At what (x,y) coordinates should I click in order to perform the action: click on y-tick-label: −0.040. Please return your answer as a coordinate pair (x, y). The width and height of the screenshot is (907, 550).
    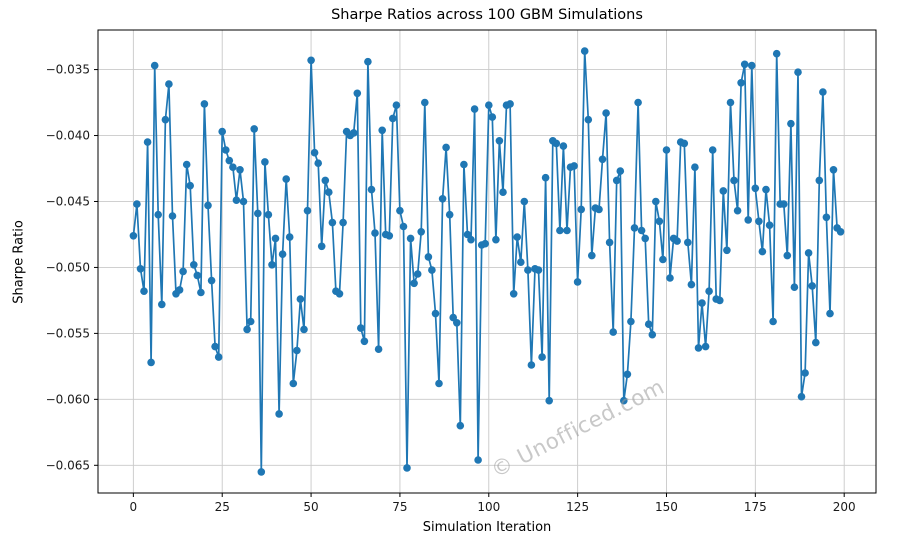
    Looking at the image, I should click on (68, 136).